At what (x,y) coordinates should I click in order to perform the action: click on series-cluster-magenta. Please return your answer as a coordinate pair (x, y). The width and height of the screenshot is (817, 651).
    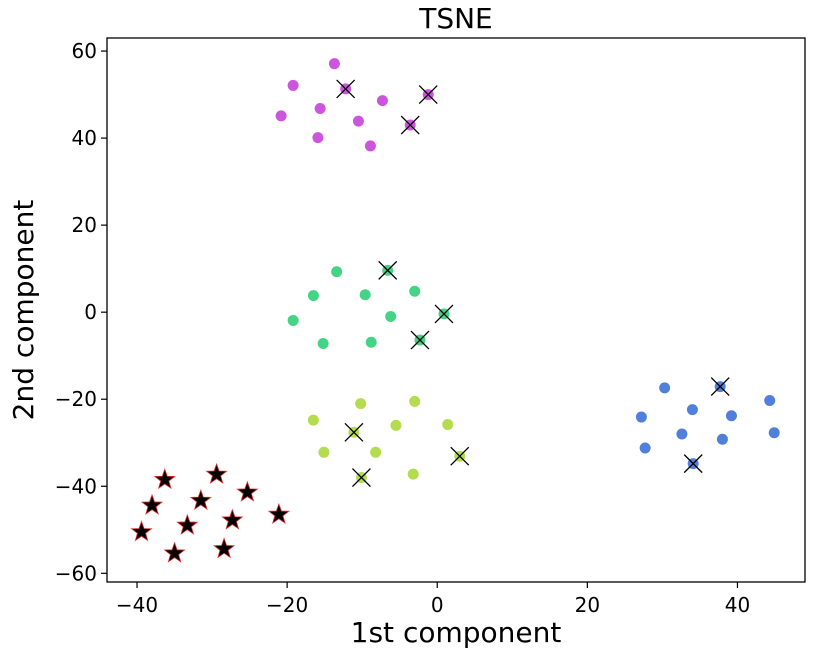
    Looking at the image, I should click on (356, 105).